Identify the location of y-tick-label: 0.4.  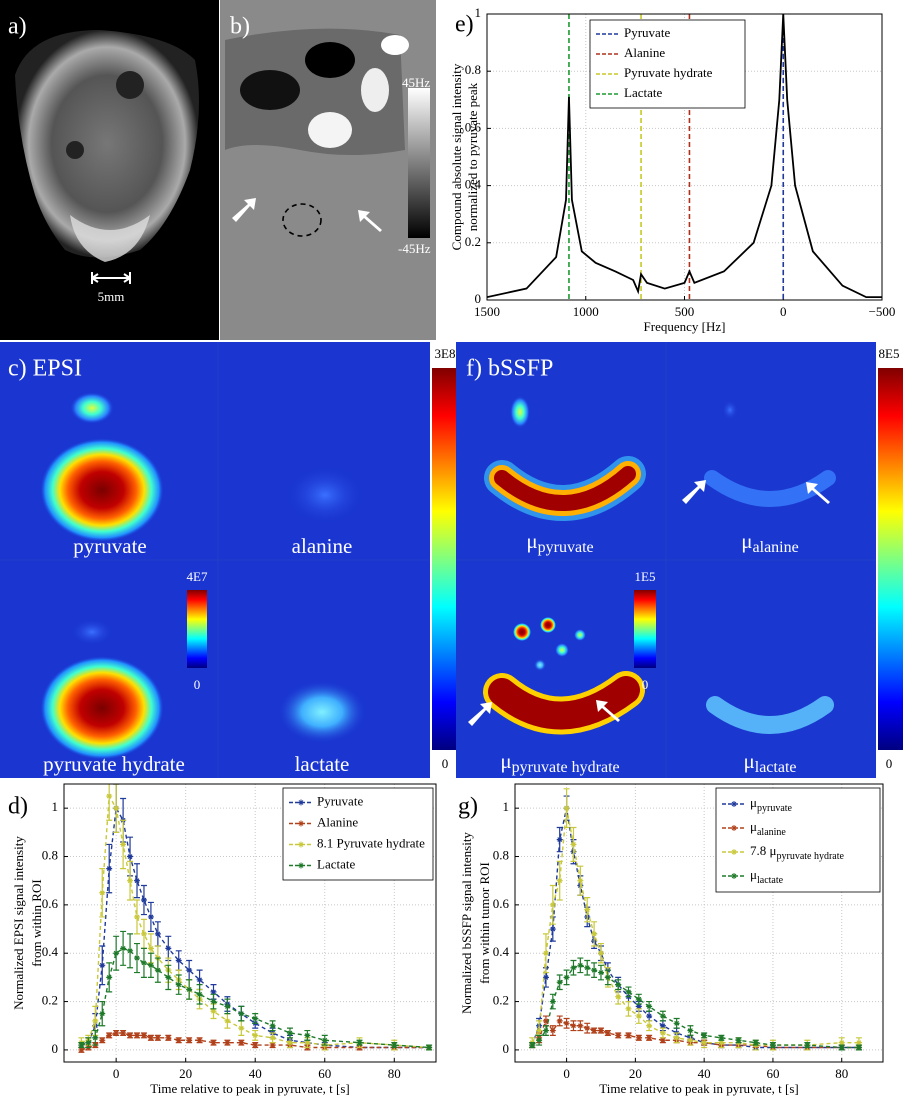
(501, 951).